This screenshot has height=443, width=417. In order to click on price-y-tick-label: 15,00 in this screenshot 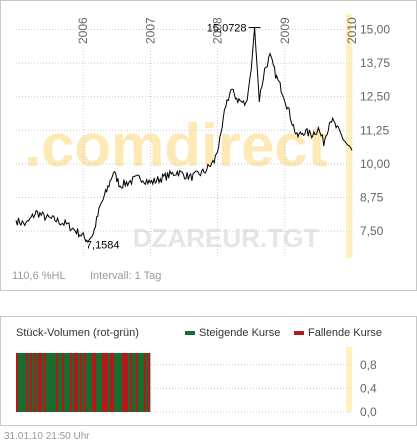, I will do `click(375, 30)`.